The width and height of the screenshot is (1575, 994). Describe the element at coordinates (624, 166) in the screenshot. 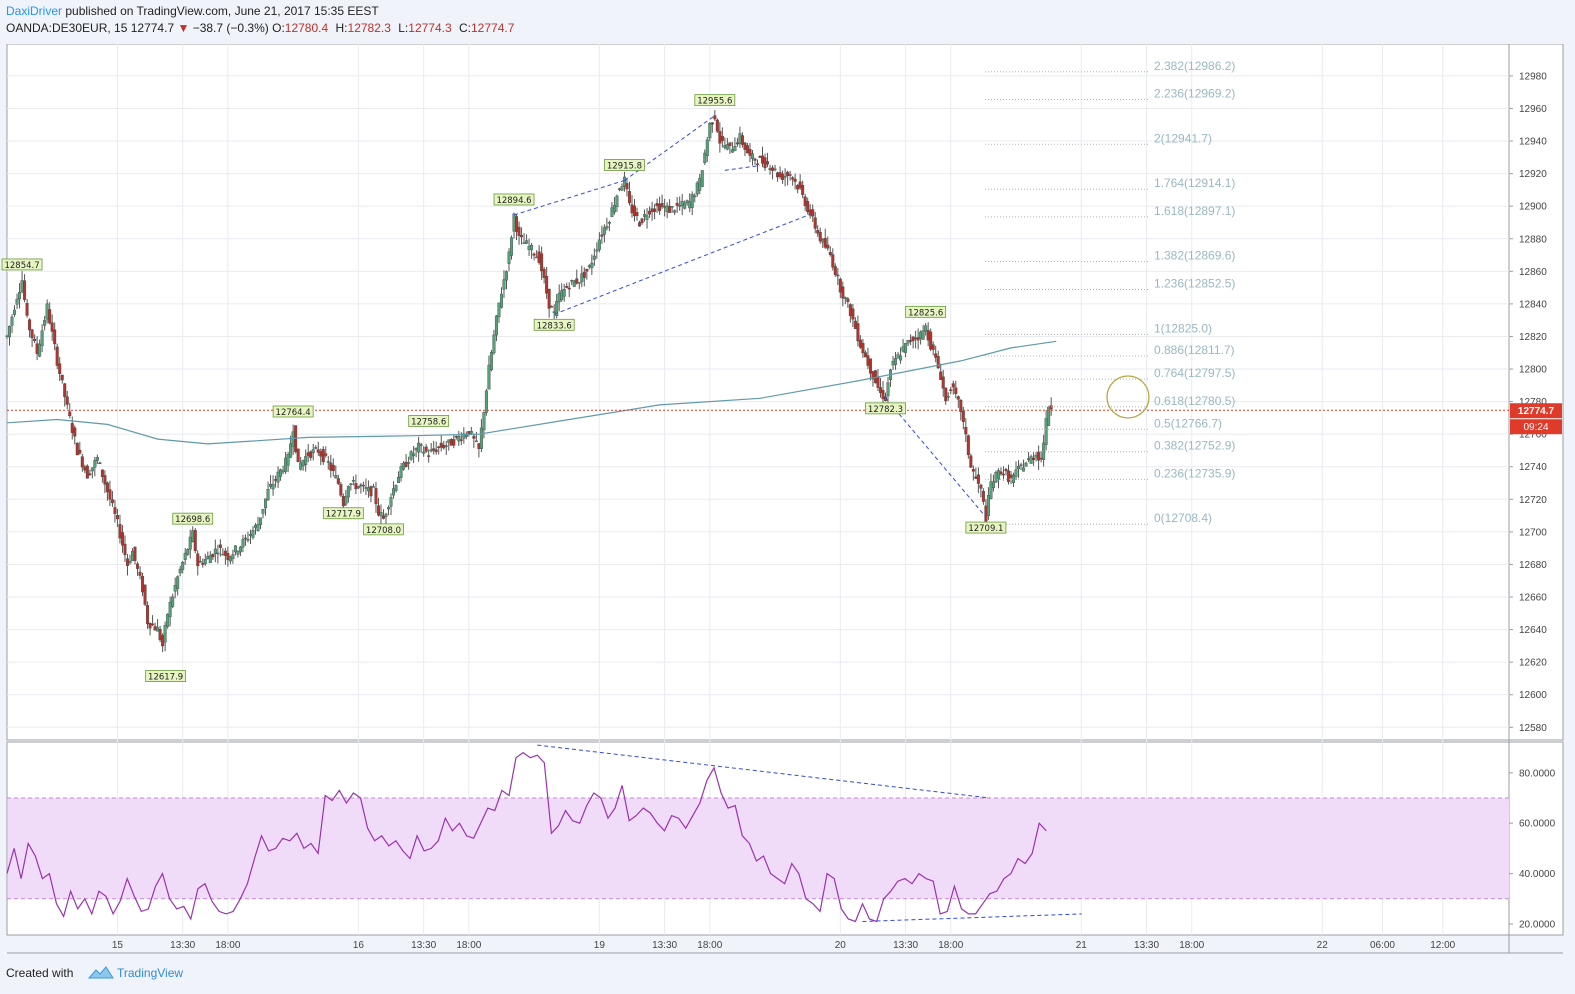

I see `pivot-label-text: 12915.8` at that location.